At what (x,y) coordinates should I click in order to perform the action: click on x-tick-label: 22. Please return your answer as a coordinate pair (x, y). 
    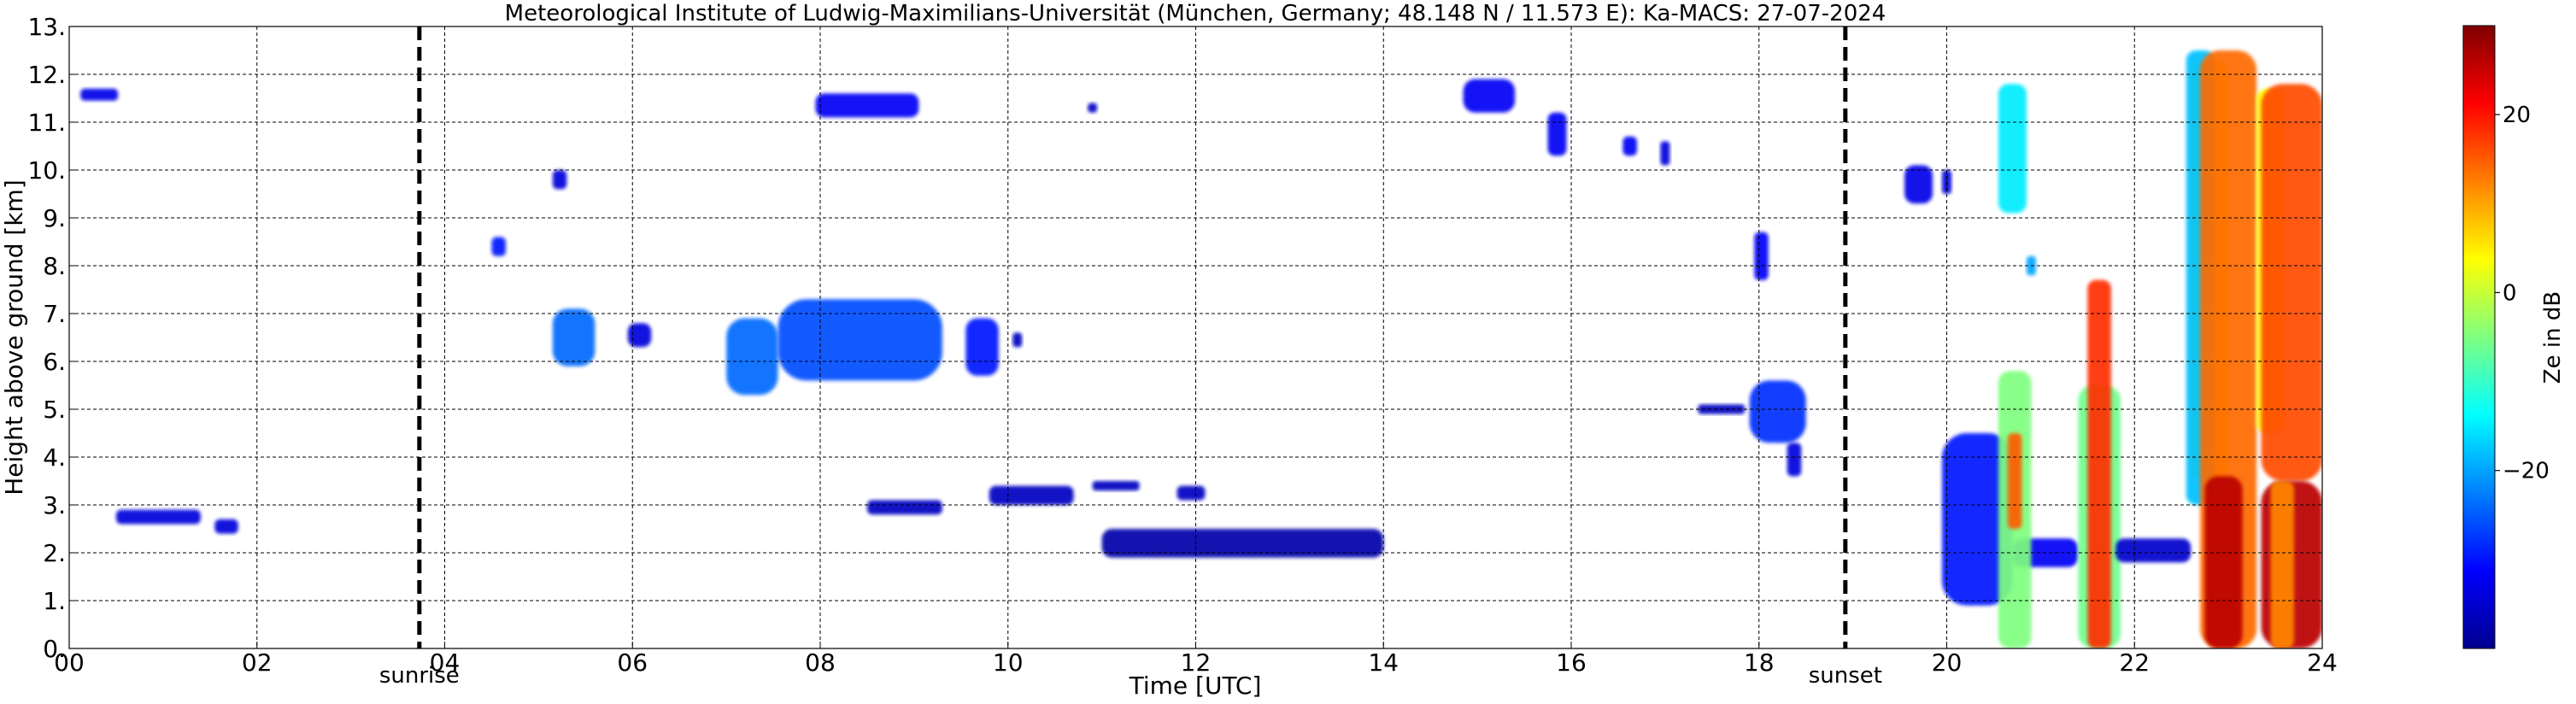
    Looking at the image, I should click on (2134, 662).